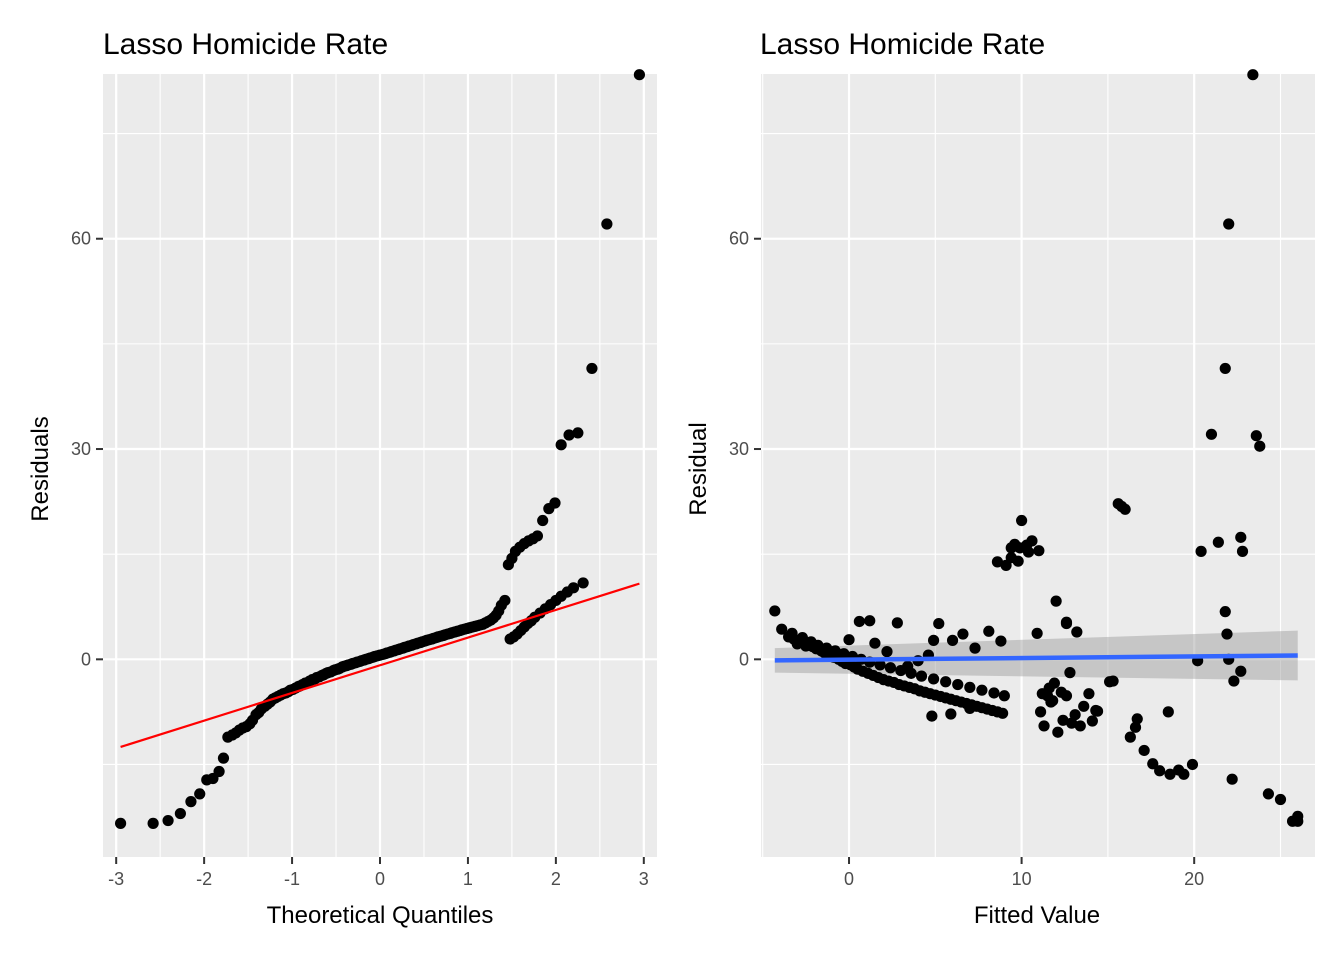  I want to click on residual-y-tick-label: 60, so click(739, 239).